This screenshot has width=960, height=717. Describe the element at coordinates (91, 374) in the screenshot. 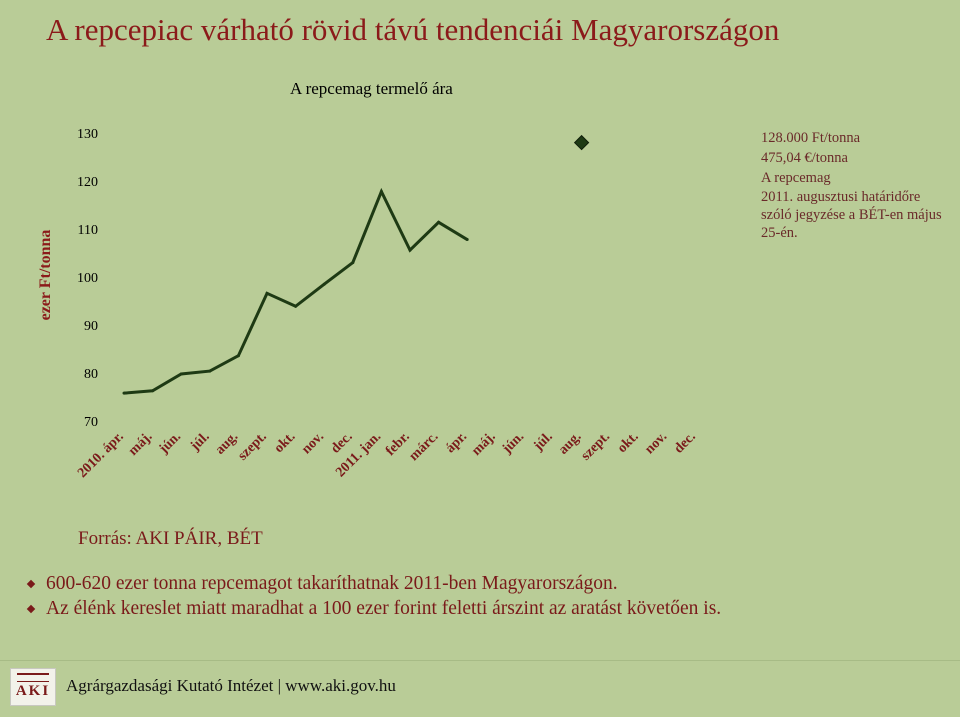

I see `y-tick-label: 80` at that location.